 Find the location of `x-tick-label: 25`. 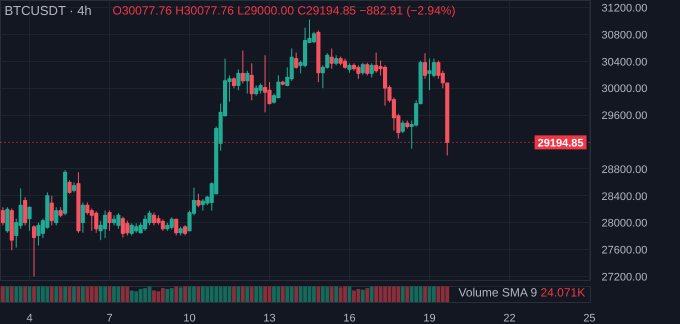

x-tick-label: 25 is located at coordinates (589, 318).